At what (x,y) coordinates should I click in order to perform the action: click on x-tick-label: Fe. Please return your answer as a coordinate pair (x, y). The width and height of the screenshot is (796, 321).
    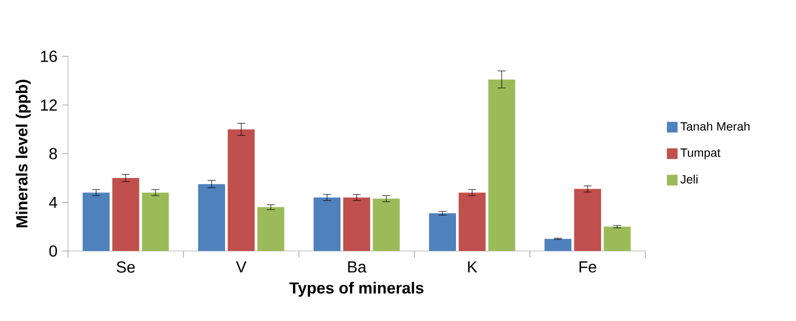
    Looking at the image, I should click on (588, 267).